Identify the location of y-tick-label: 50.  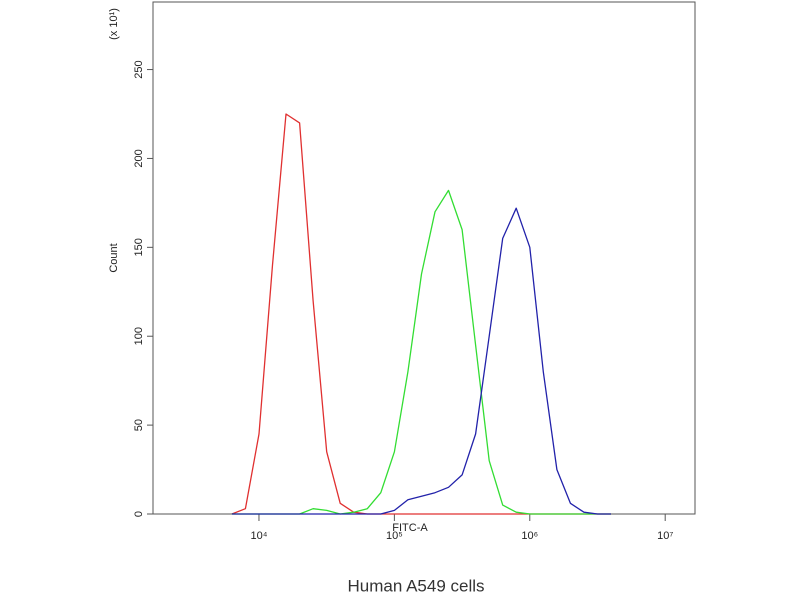
(139, 425).